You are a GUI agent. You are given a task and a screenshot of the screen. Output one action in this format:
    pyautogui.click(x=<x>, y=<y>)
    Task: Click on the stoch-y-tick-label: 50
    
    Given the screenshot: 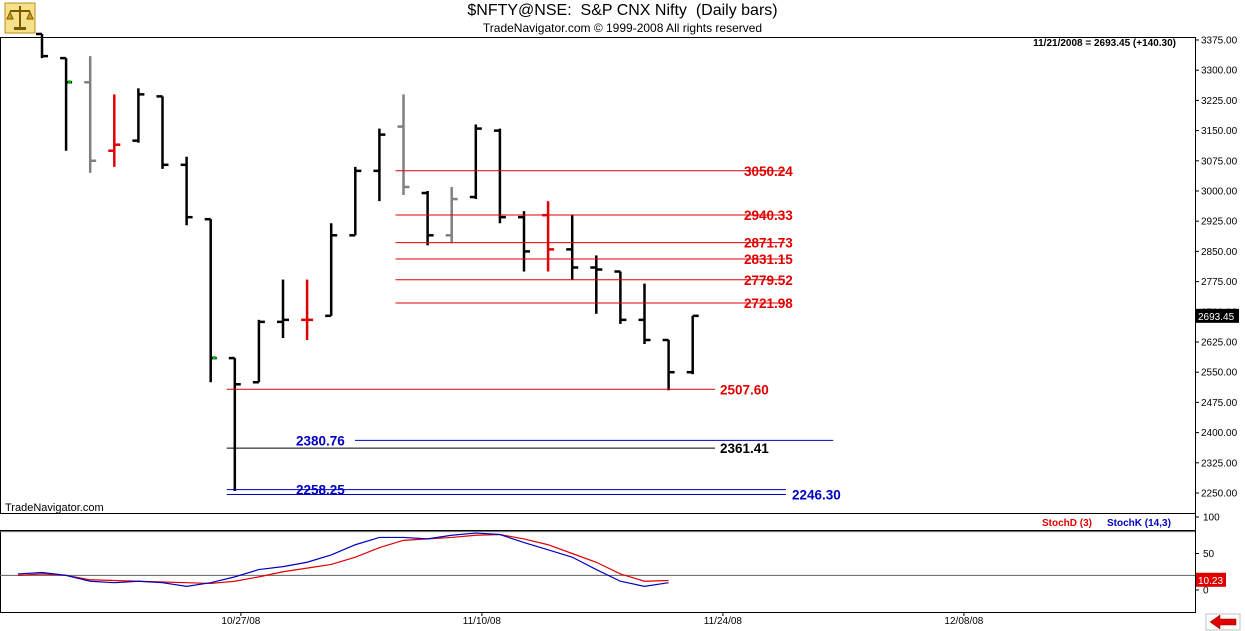 What is the action you would take?
    pyautogui.click(x=1209, y=554)
    